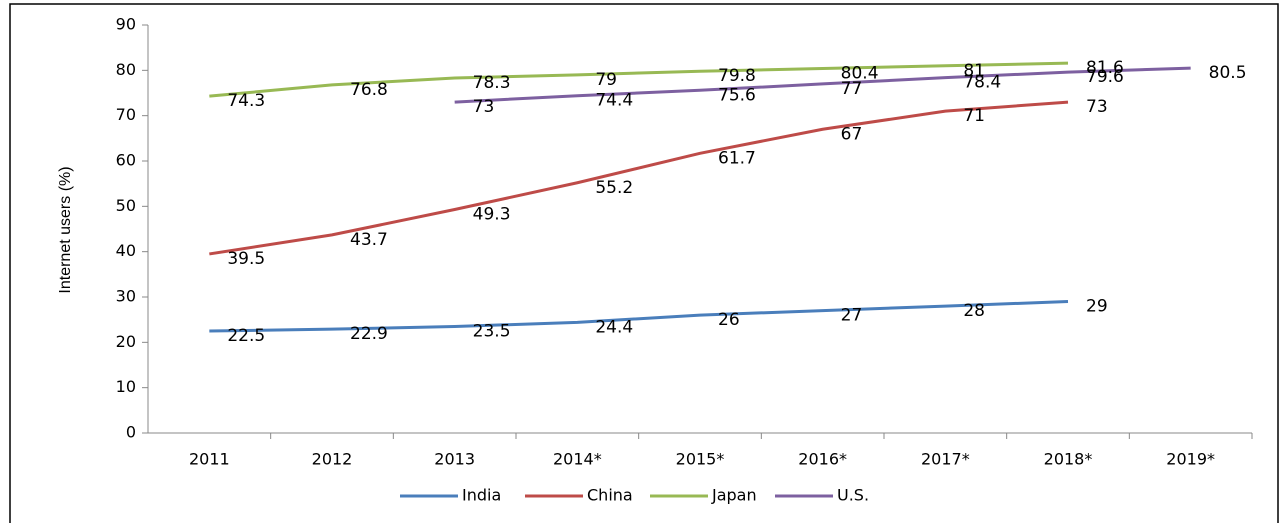 This screenshot has width=1283, height=523. I want to click on x-tick-label: 2011, so click(209, 459).